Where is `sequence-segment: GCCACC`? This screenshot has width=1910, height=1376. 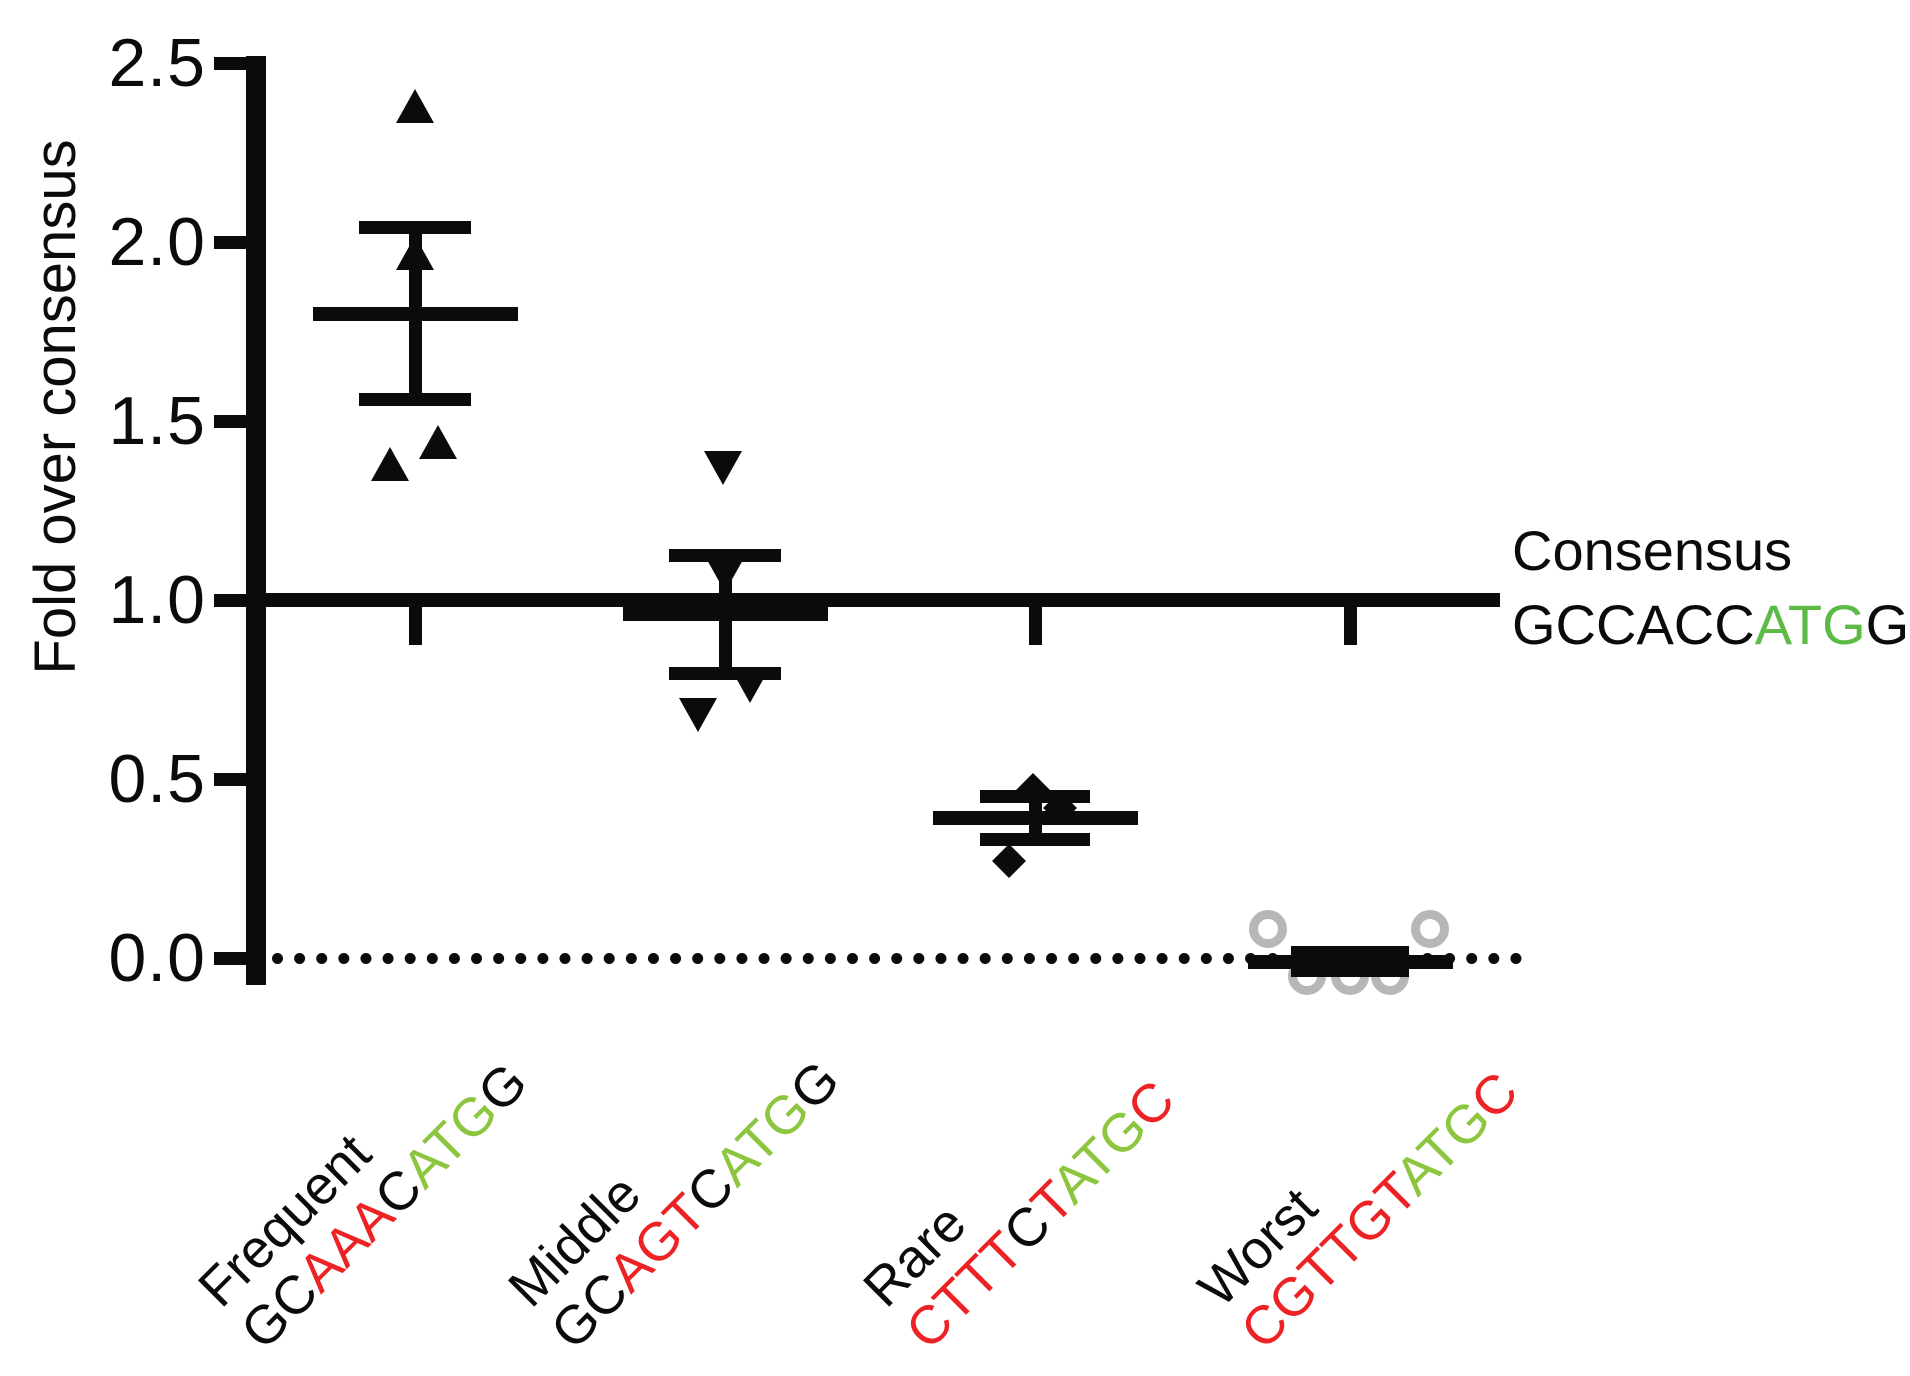 sequence-segment: GCCACC is located at coordinates (1633, 624).